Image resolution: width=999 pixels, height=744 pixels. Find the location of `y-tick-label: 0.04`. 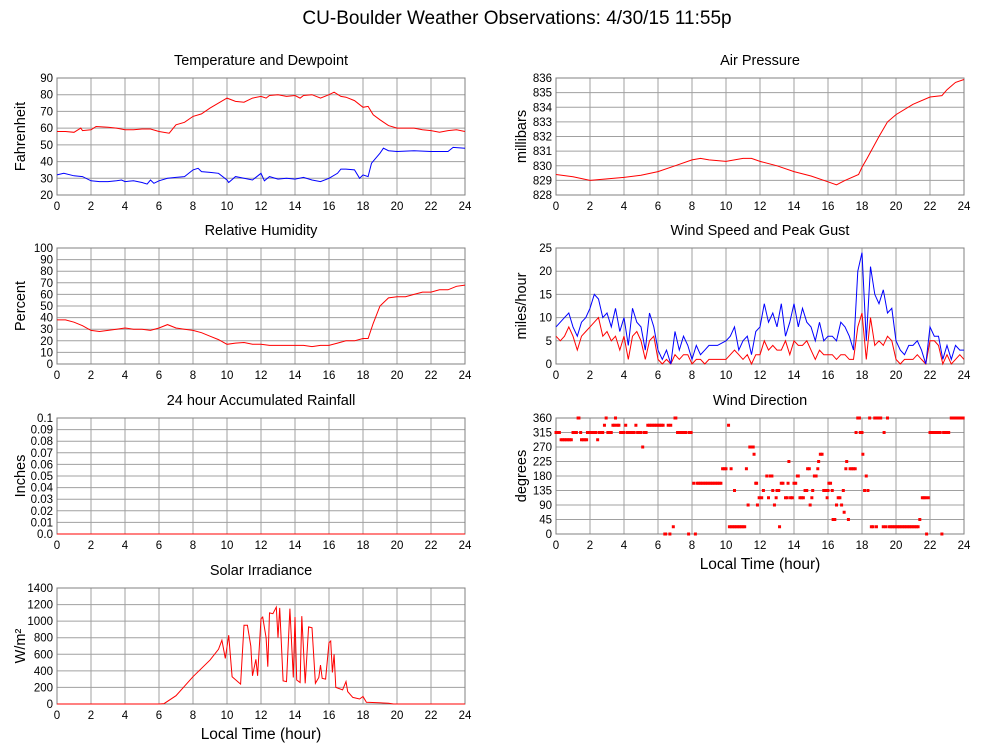

y-tick-label: 0.04 is located at coordinates (42, 489).